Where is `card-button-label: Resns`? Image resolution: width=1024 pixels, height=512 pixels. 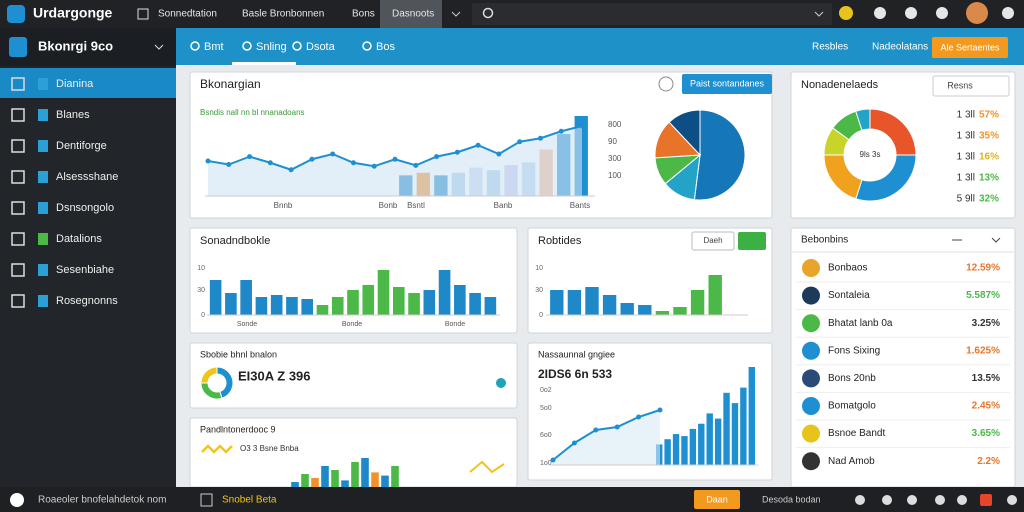
card-button-label: Resns is located at coordinates (960, 85).